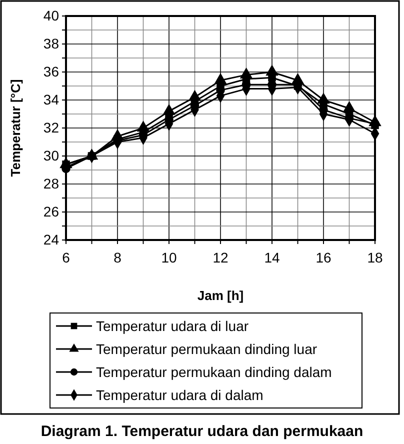  Describe the element at coordinates (51, 71) in the screenshot. I see `y-tick-label: 36` at that location.